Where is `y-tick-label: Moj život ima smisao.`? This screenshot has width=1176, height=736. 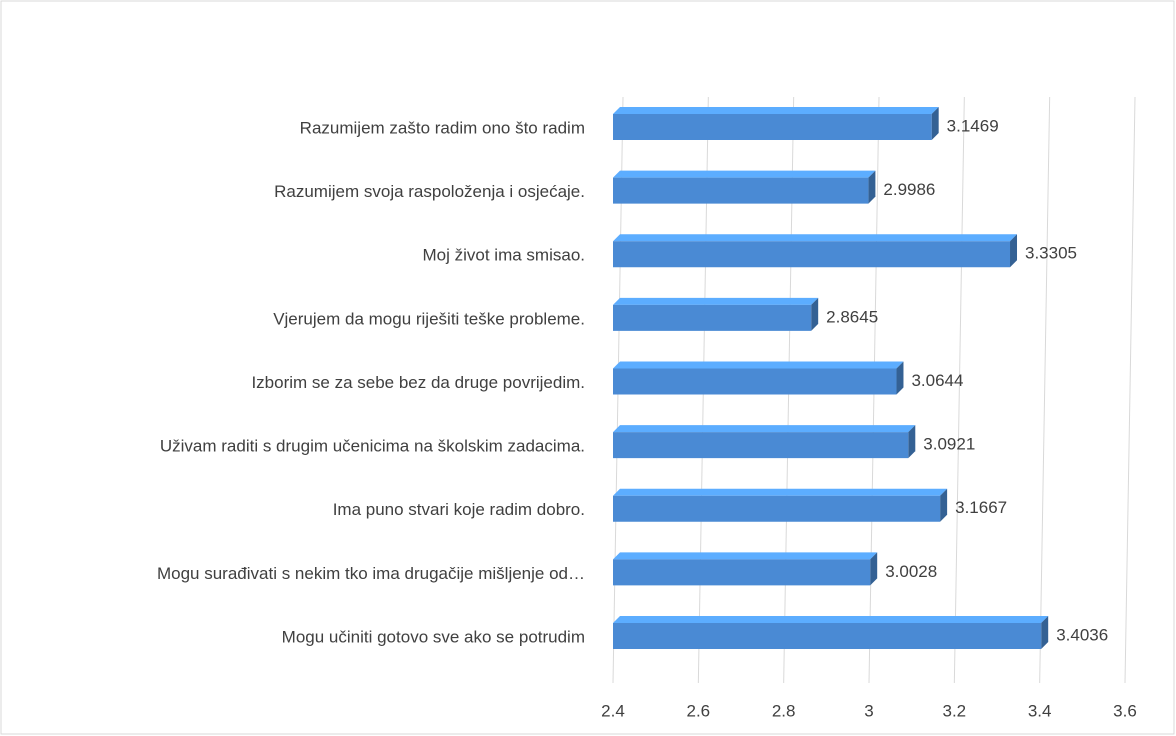
y-tick-label: Moj život ima smisao. is located at coordinates (504, 255).